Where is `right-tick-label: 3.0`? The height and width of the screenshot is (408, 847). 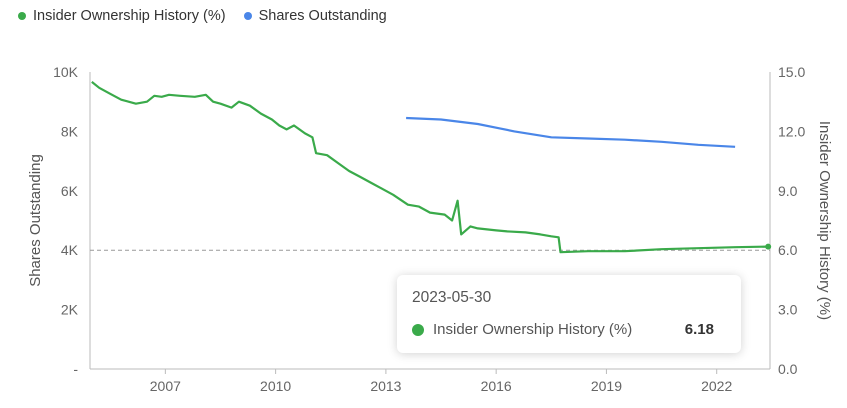
right-tick-label: 3.0 is located at coordinates (788, 310).